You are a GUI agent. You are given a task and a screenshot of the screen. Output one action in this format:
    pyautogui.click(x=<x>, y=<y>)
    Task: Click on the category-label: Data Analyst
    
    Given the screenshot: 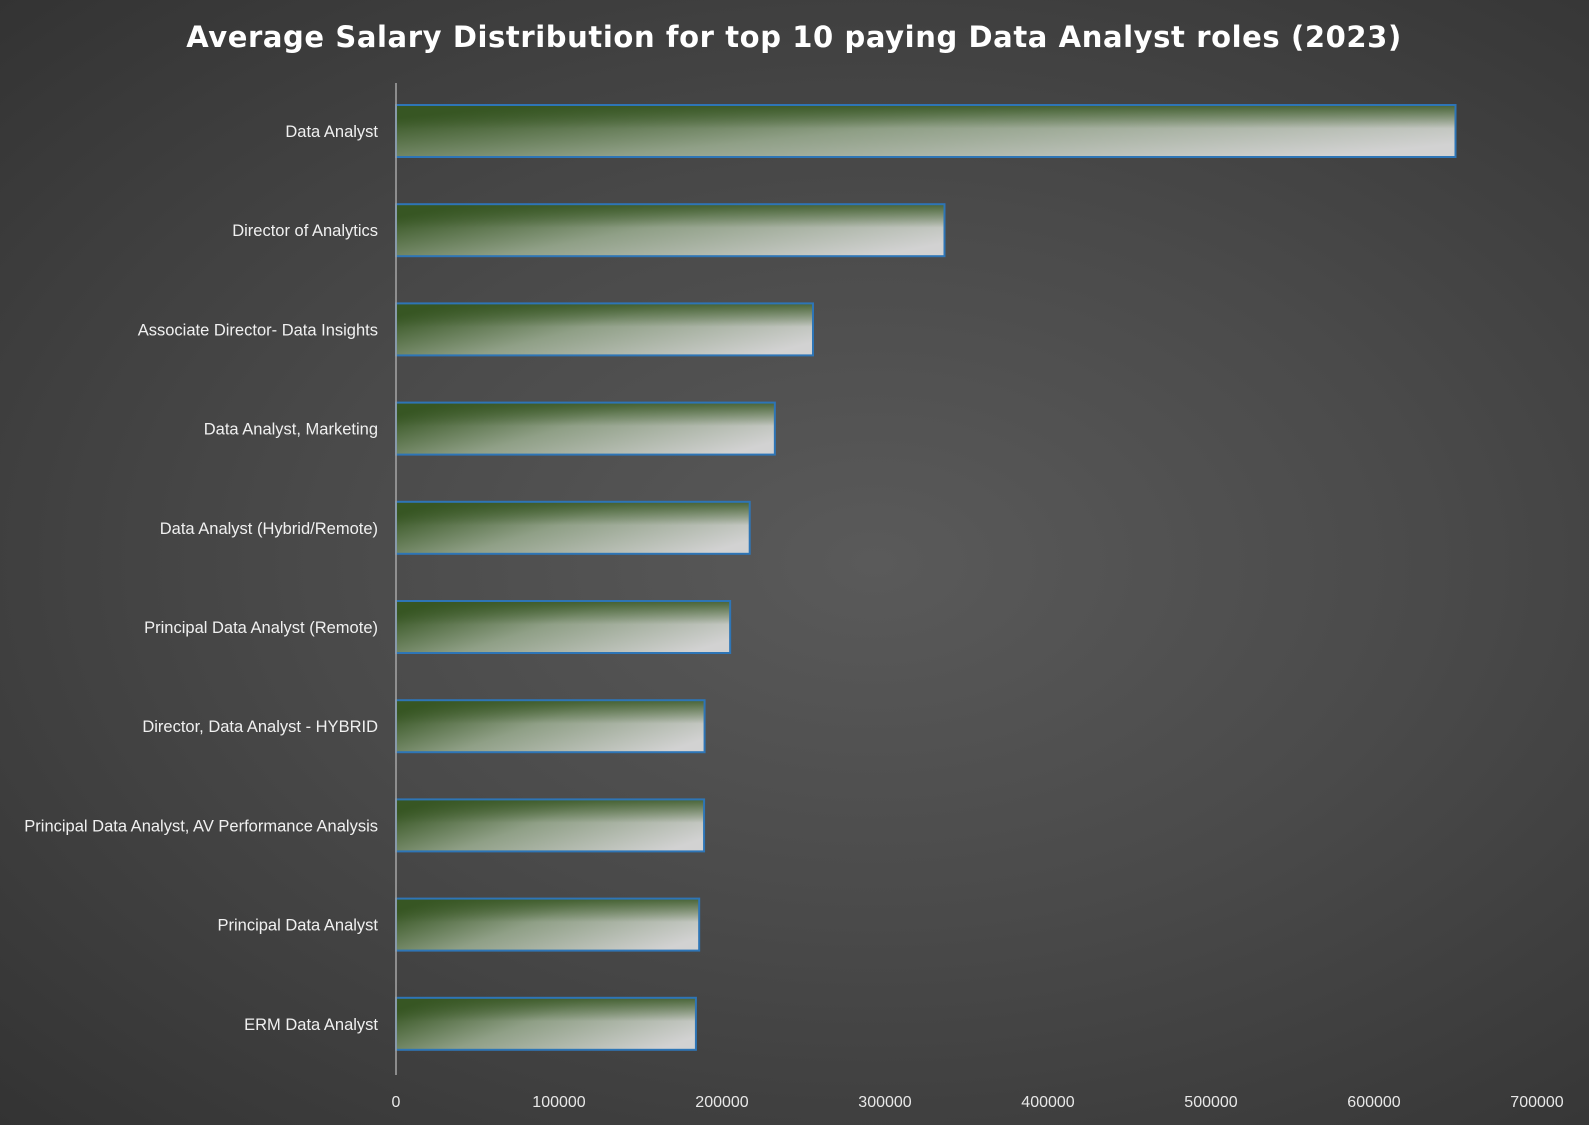 What is the action you would take?
    pyautogui.click(x=331, y=132)
    